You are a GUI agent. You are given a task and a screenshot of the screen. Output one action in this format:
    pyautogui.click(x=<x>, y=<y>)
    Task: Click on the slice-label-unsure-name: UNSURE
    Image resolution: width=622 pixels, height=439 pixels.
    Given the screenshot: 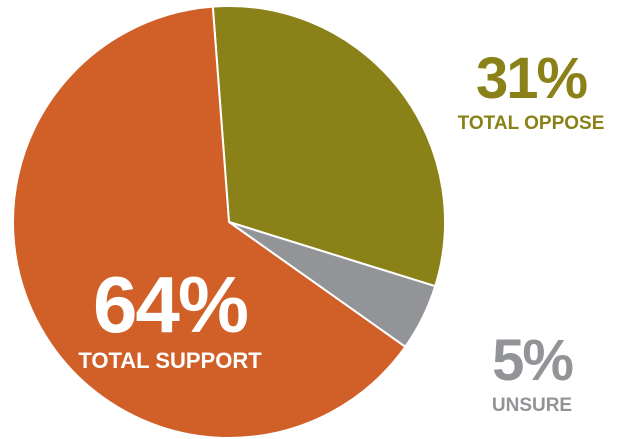 What is the action you would take?
    pyautogui.click(x=532, y=405)
    